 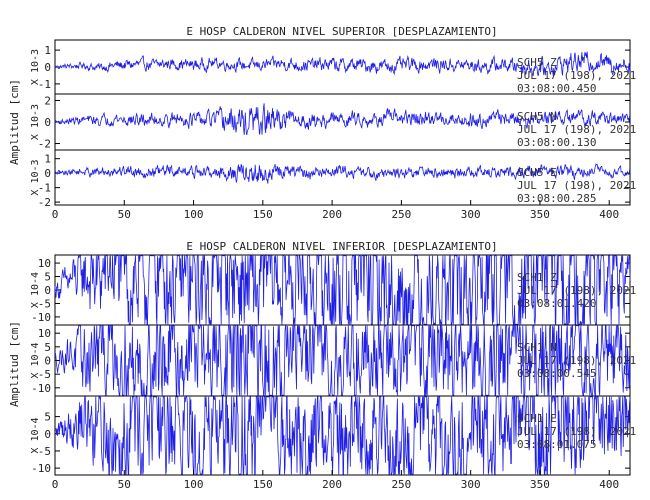 I want to click on station-info-line: SCH5 E, so click(x=537, y=172).